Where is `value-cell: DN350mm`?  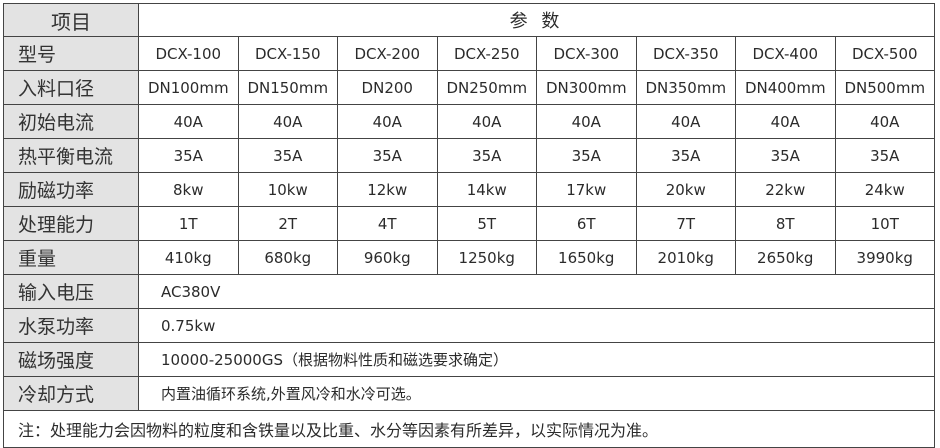
value-cell: DN350mm is located at coordinates (685, 87).